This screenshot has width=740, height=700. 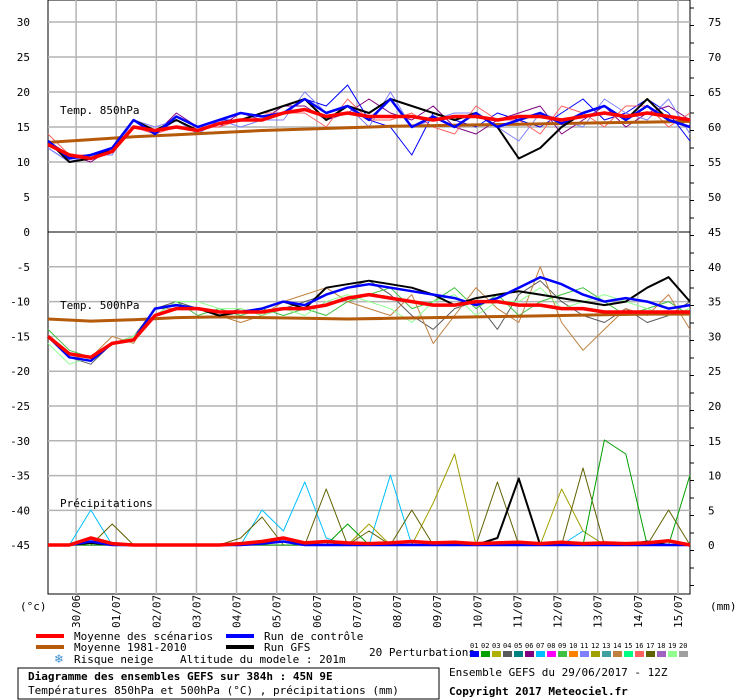 What do you see at coordinates (598, 611) in the screenshot?
I see `x-tick-label: 13/07` at bounding box center [598, 611].